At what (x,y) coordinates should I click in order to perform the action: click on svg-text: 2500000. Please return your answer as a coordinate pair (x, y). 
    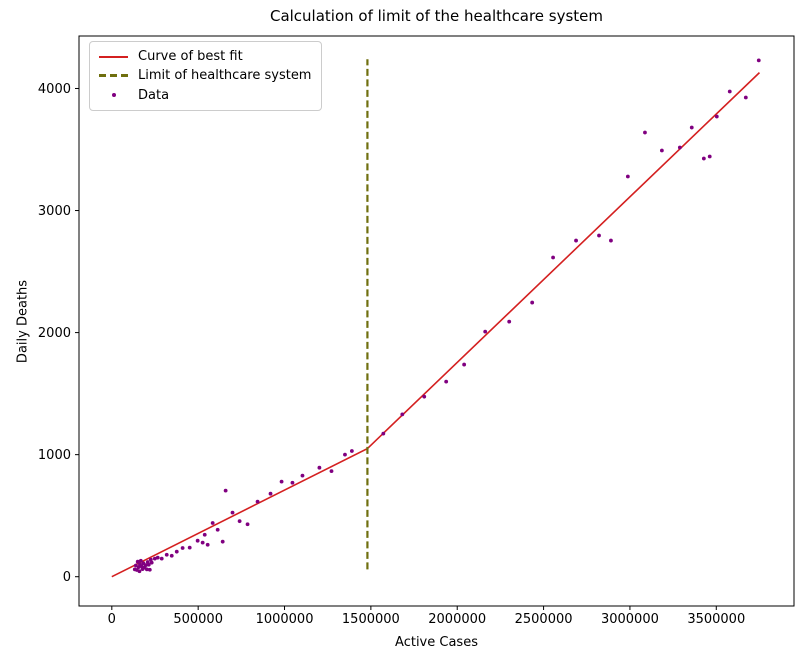
    Looking at the image, I should click on (544, 619).